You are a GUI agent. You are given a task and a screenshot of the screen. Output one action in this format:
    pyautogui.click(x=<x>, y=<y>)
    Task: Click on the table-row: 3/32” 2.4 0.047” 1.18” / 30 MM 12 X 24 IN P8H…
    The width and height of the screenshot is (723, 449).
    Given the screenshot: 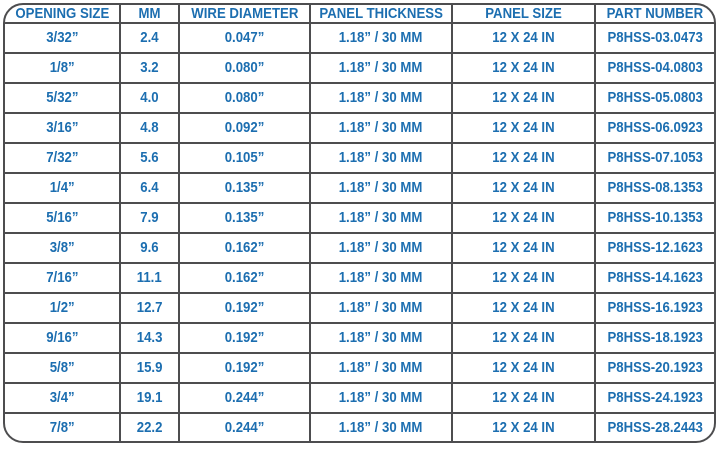 What is the action you would take?
    pyautogui.click(x=359, y=38)
    